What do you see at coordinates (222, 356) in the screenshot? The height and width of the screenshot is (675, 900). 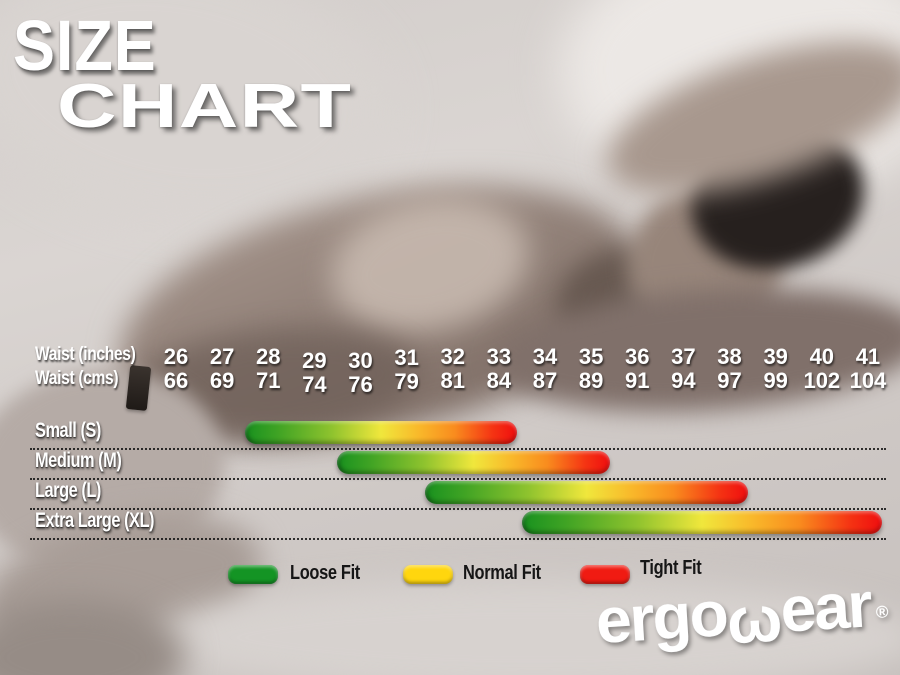 I see `waist-inch-value: 27` at bounding box center [222, 356].